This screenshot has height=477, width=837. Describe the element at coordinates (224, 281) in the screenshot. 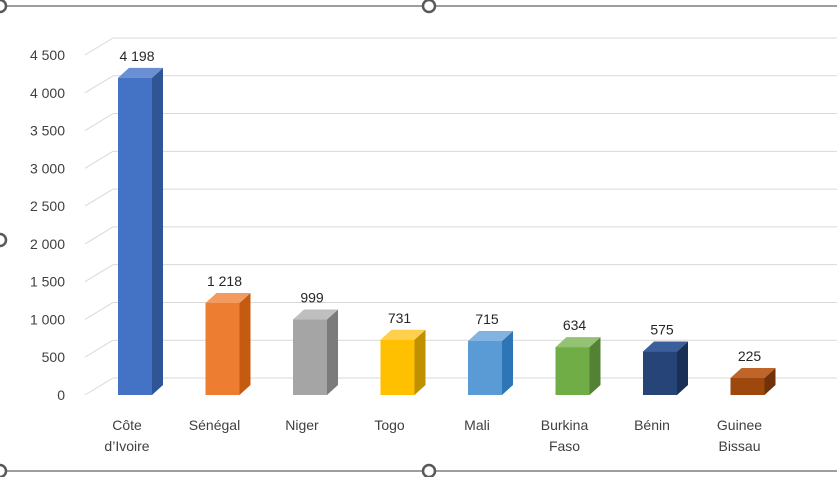

I see `data-label: 1 218` at that location.